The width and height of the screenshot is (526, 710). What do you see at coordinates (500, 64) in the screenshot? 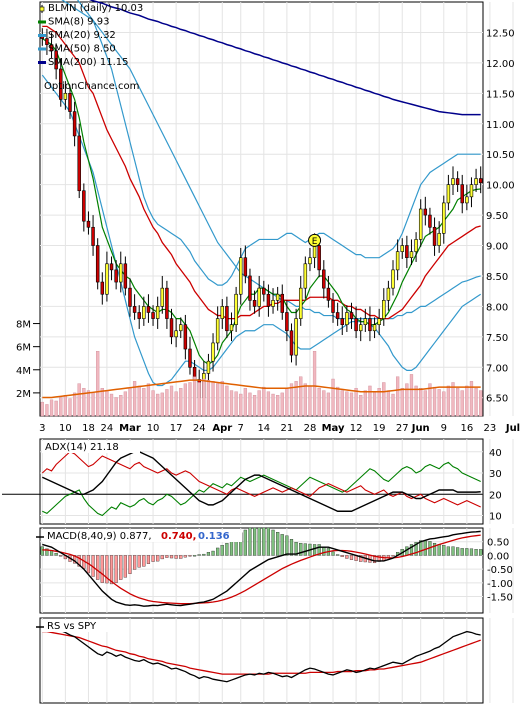
I see `price-tick-label: 12.00` at bounding box center [500, 64].